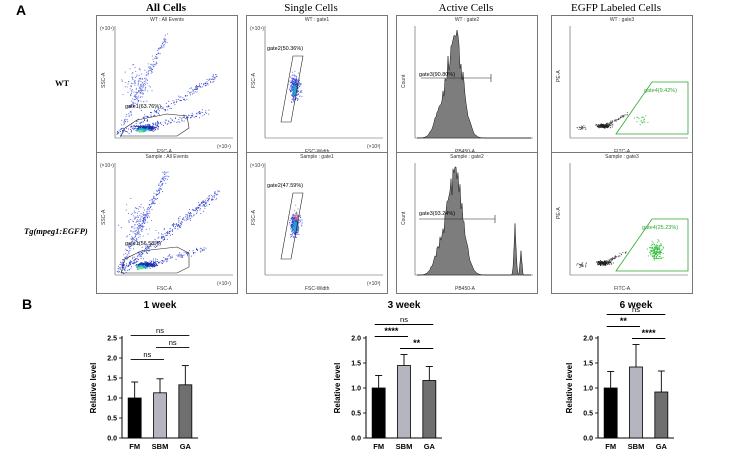 The height and width of the screenshot is (460, 734). Describe the element at coordinates (317, 20) in the screenshot. I see `plot-title: WT : gate1` at that location.